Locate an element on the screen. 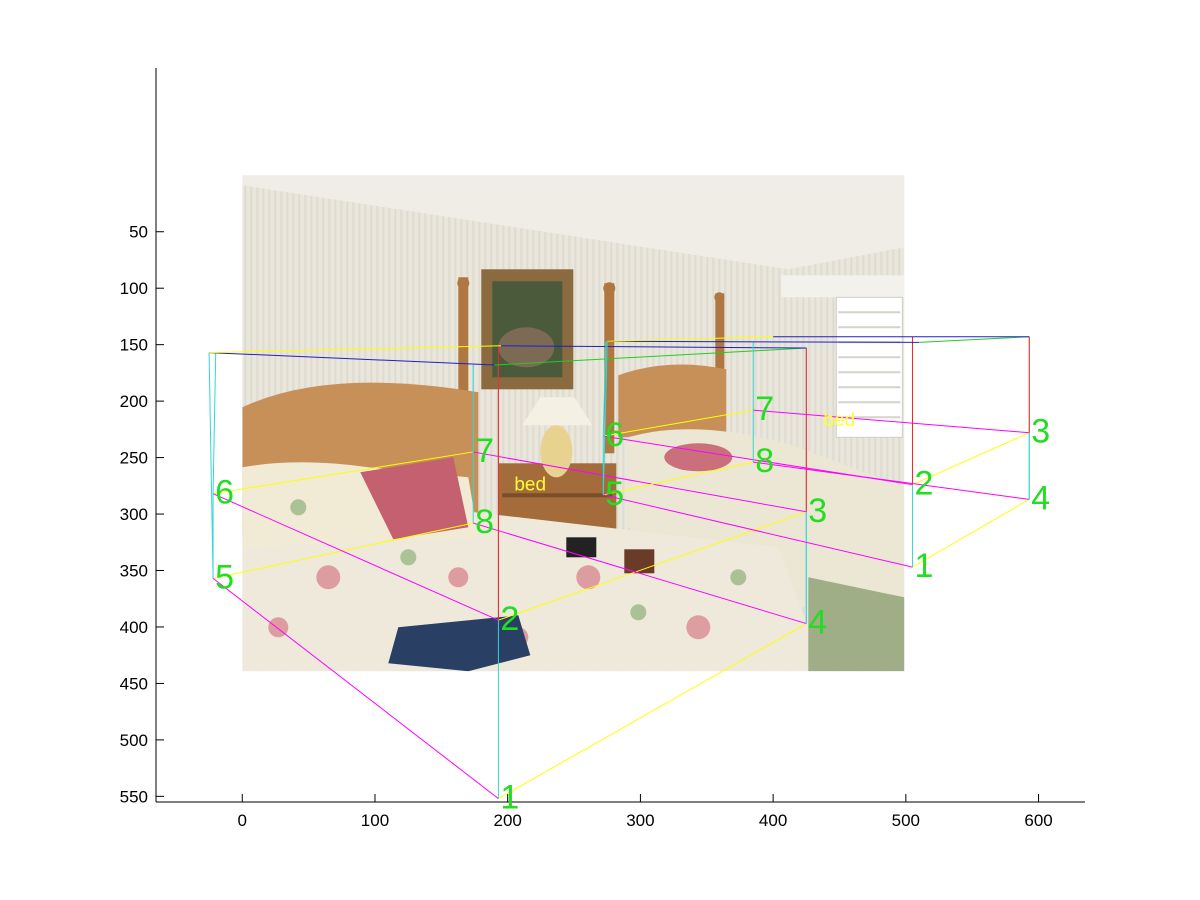 This screenshot has width=1200, height=900. x-tick-label: 600 is located at coordinates (1038, 820).